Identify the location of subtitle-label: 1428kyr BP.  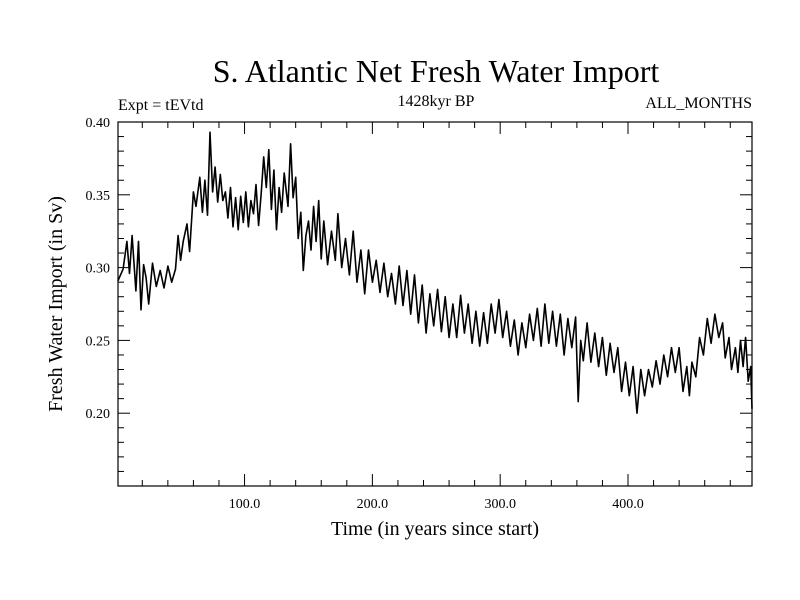
(436, 101).